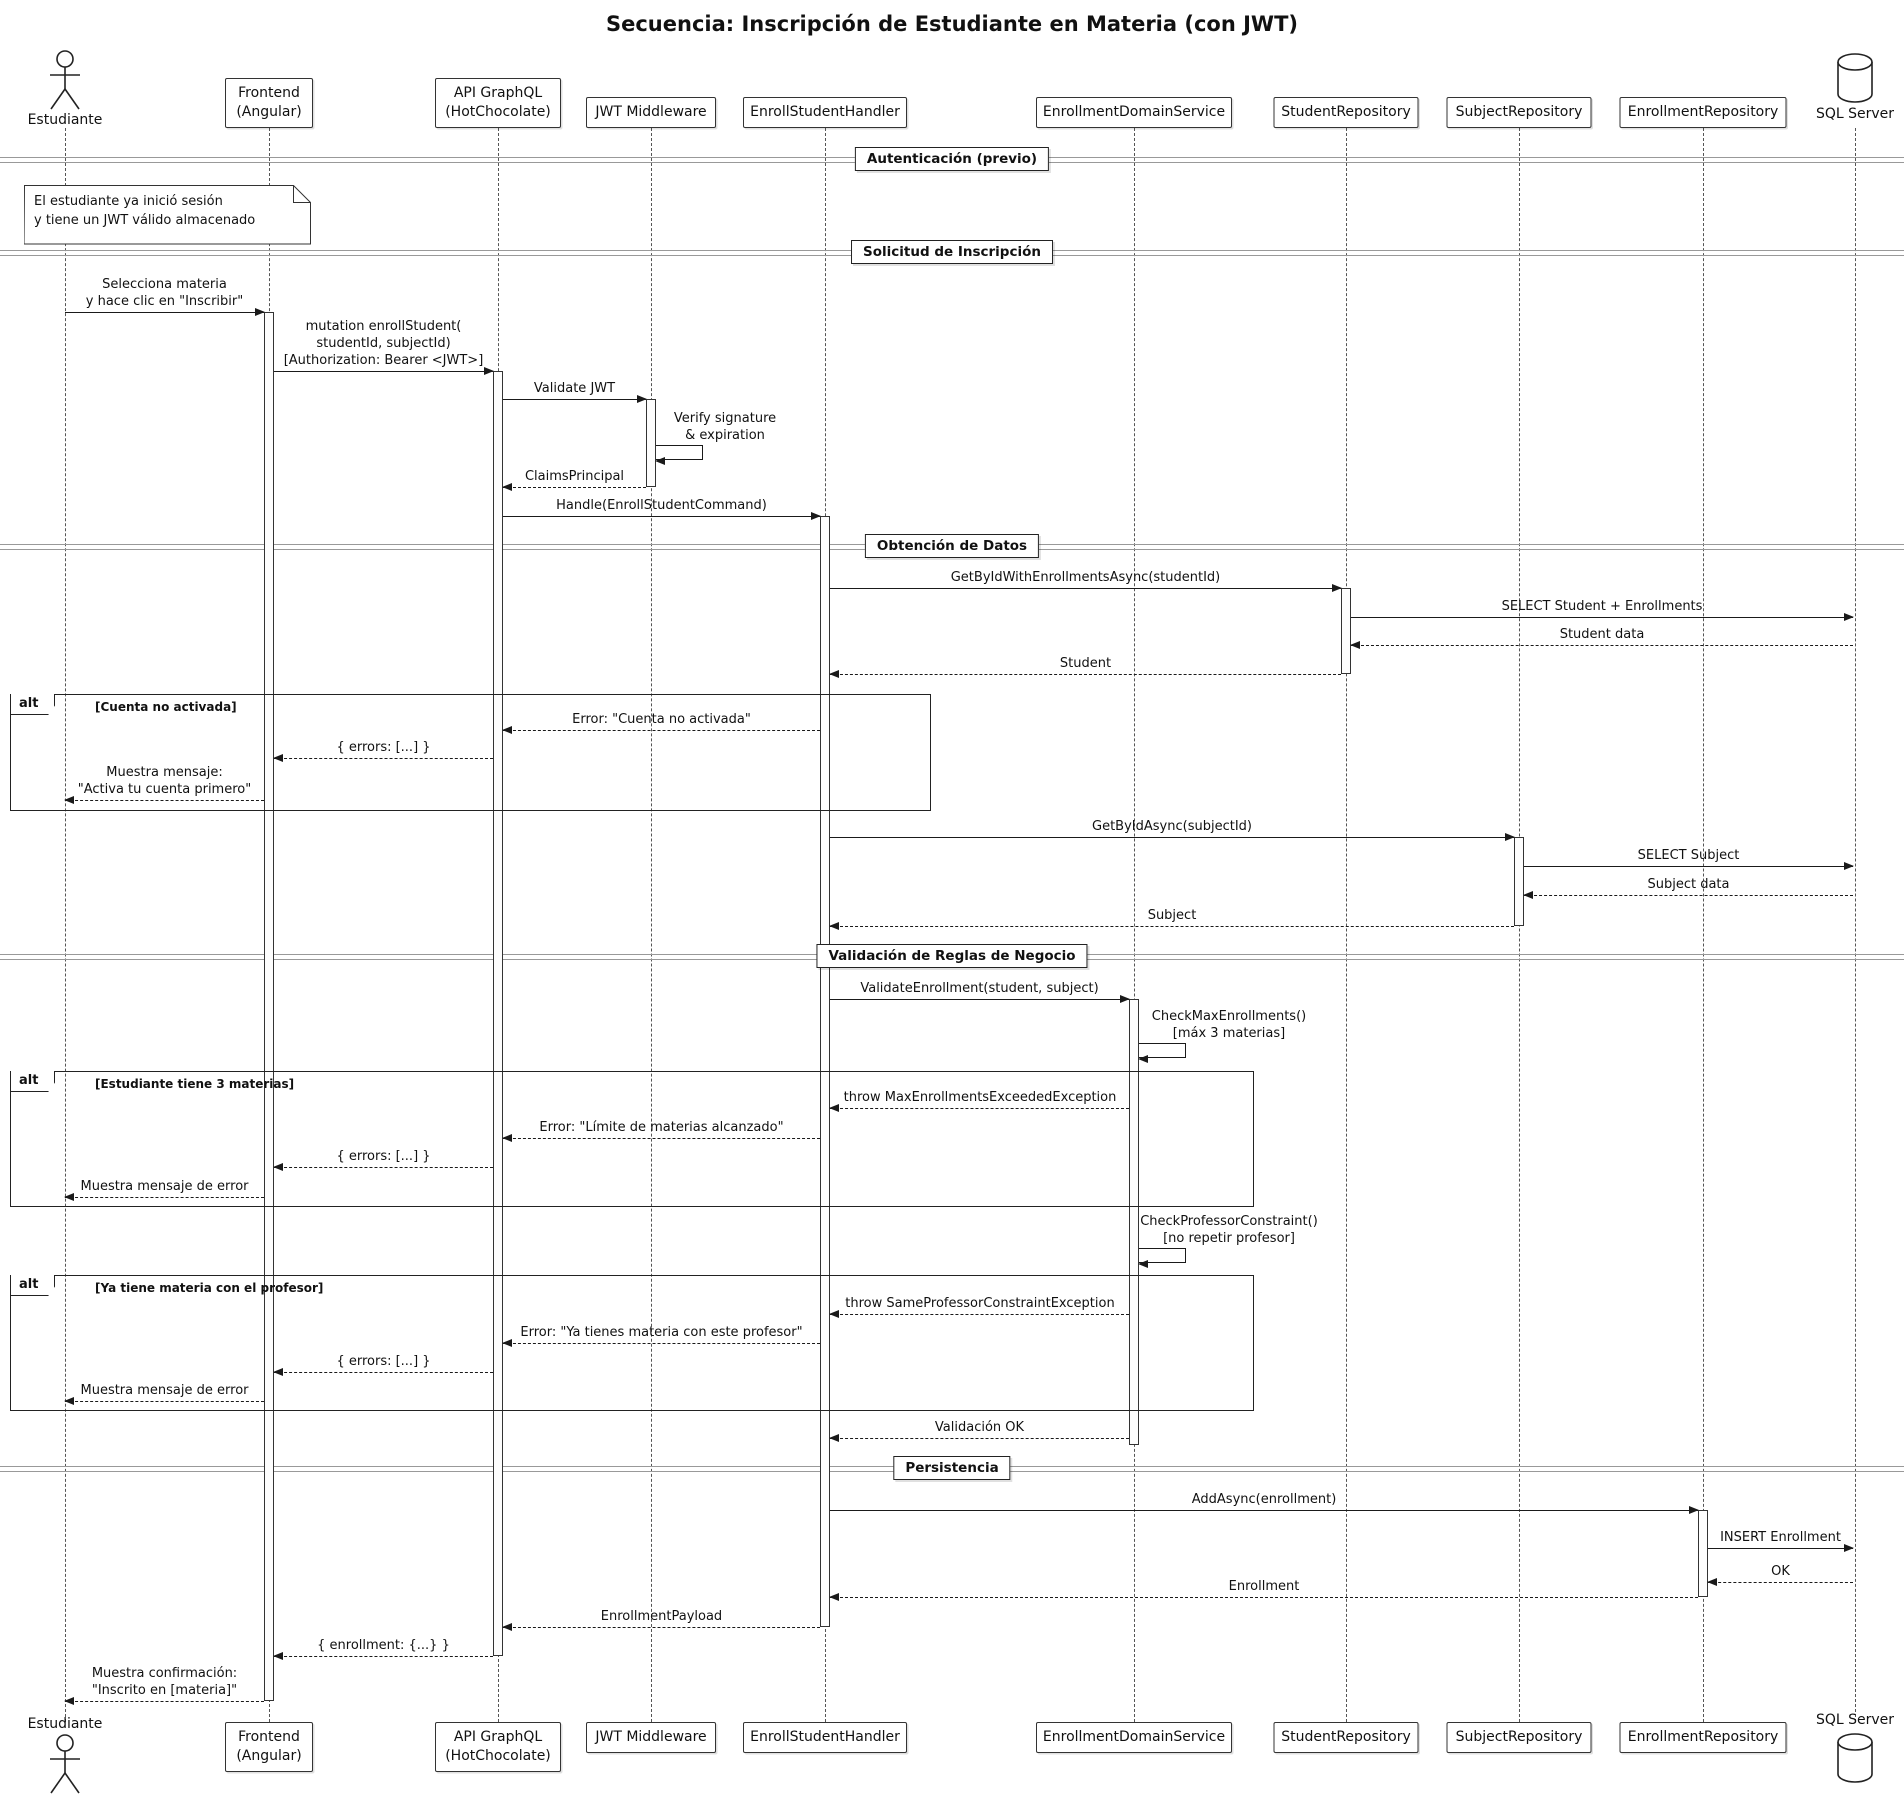 The height and width of the screenshot is (1797, 1904). What do you see at coordinates (661, 723) in the screenshot?
I see `message: Error: "Cuenta no activada"` at bounding box center [661, 723].